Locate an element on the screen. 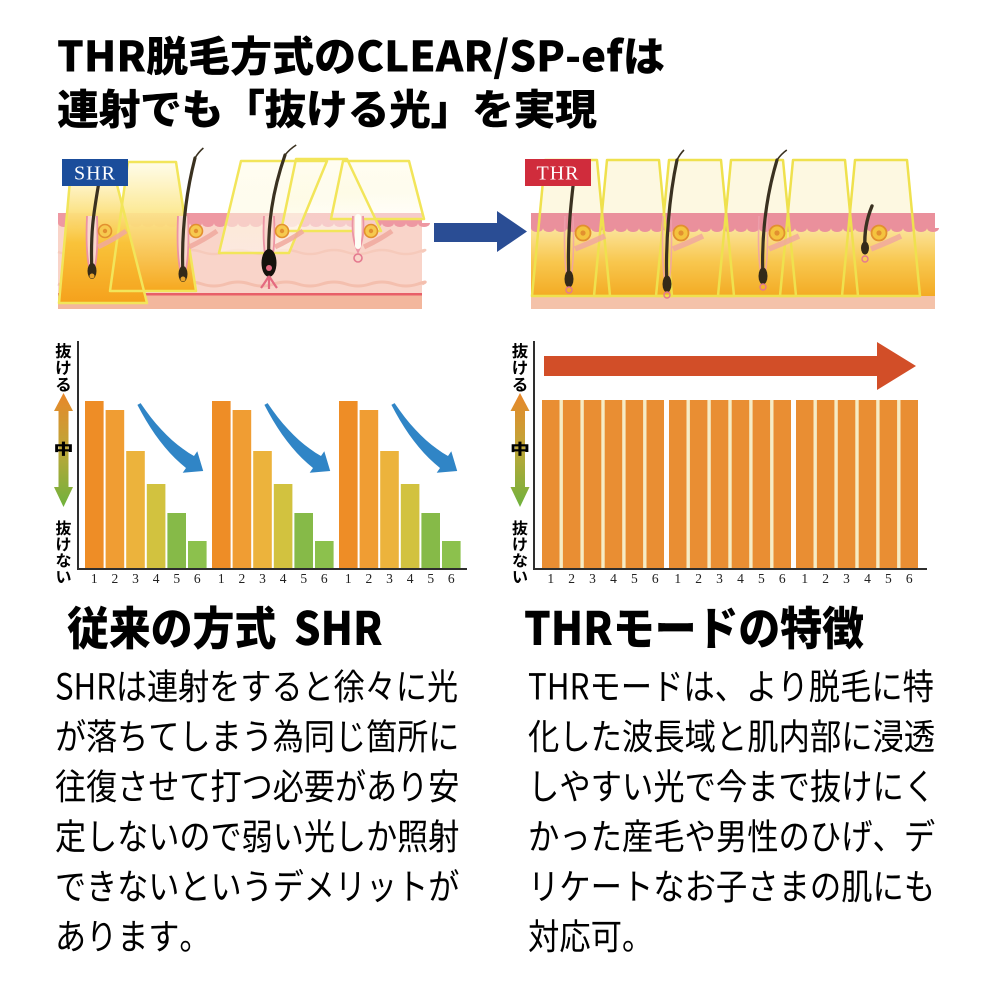  svg-text: SHR is located at coordinates (95, 174).